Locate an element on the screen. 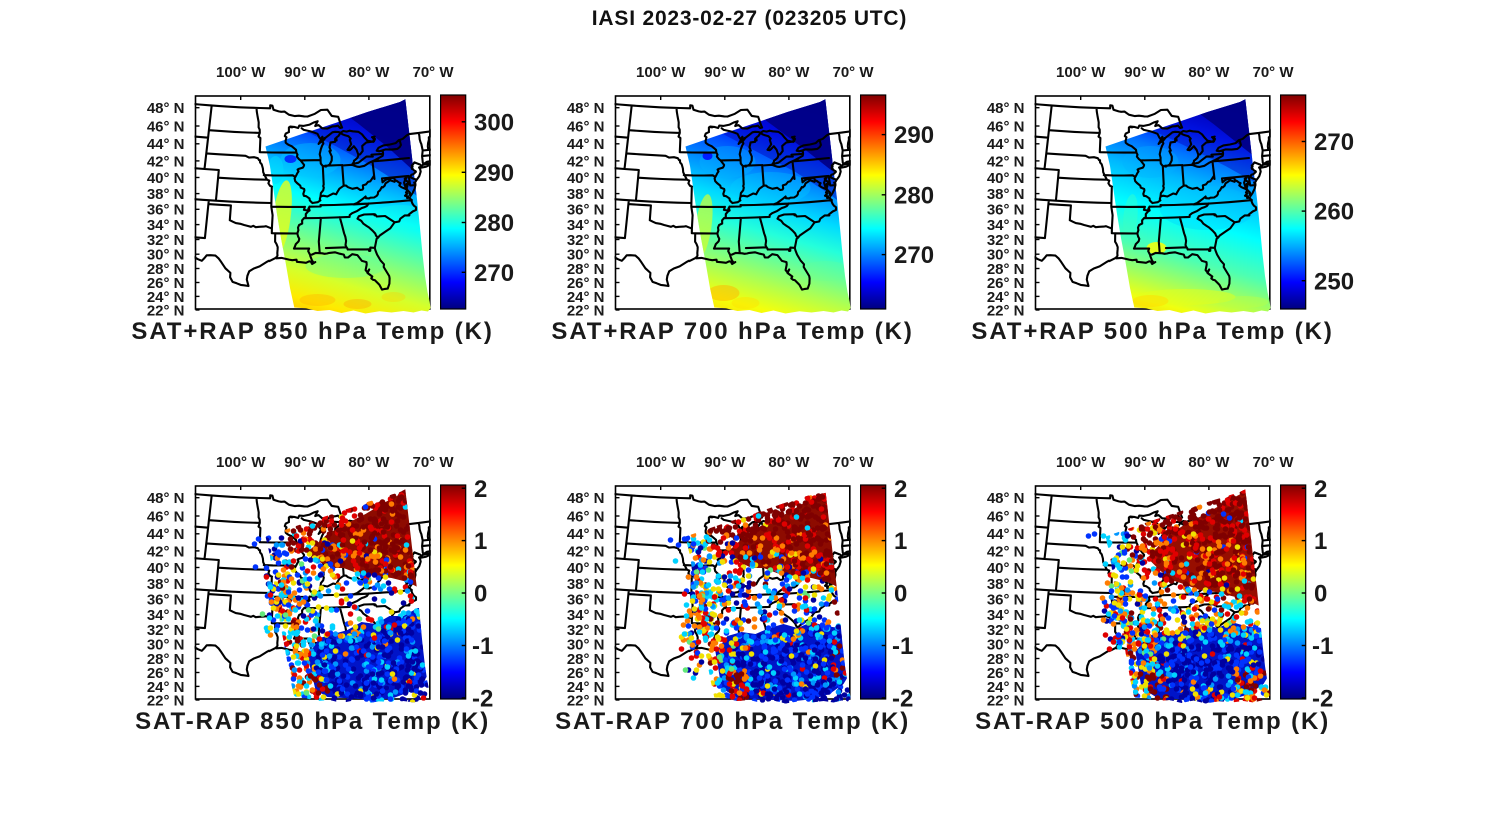 Image resolution: width=1500 pixels, height=825 pixels. svg-text: 260 is located at coordinates (1334, 212).